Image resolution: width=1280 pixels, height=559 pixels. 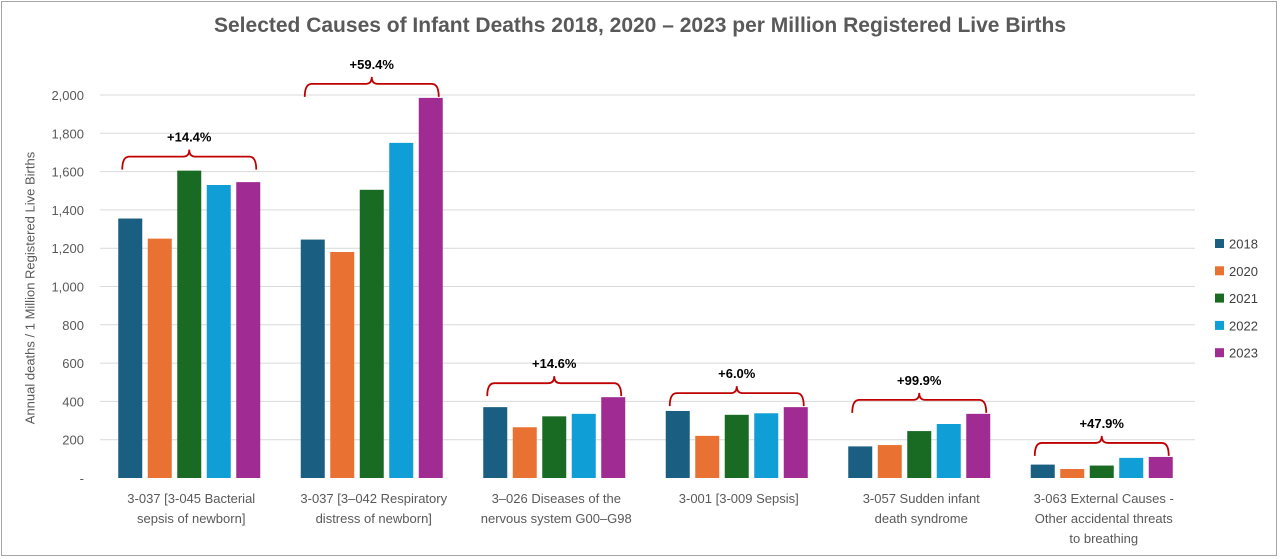 What do you see at coordinates (556, 518) in the screenshot?
I see `category-label: nervous system G00–G98` at bounding box center [556, 518].